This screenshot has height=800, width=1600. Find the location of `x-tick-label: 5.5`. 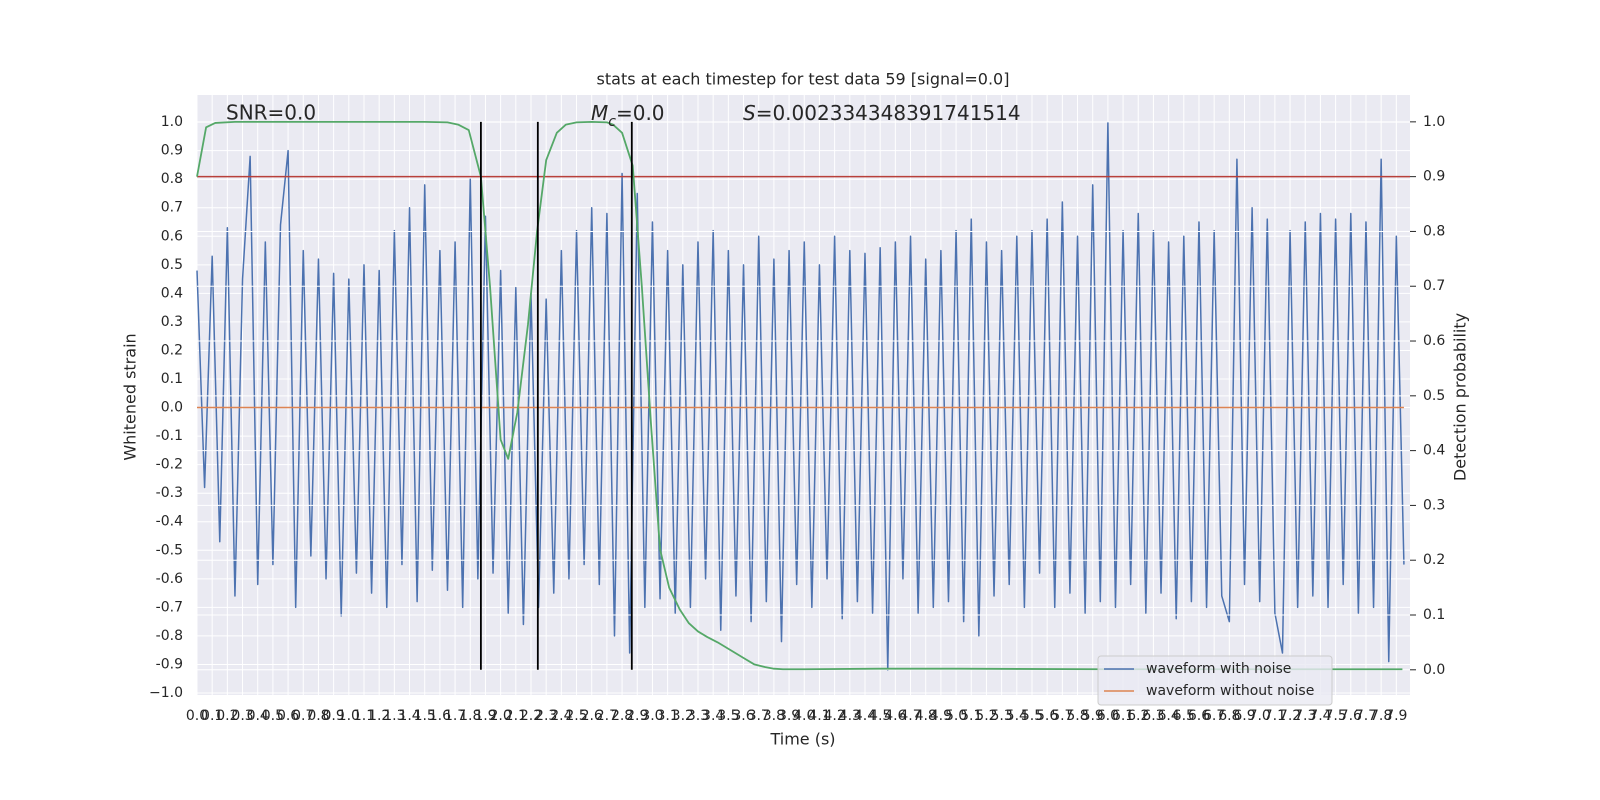

x-tick-label: 5.5 is located at coordinates (1032, 716).